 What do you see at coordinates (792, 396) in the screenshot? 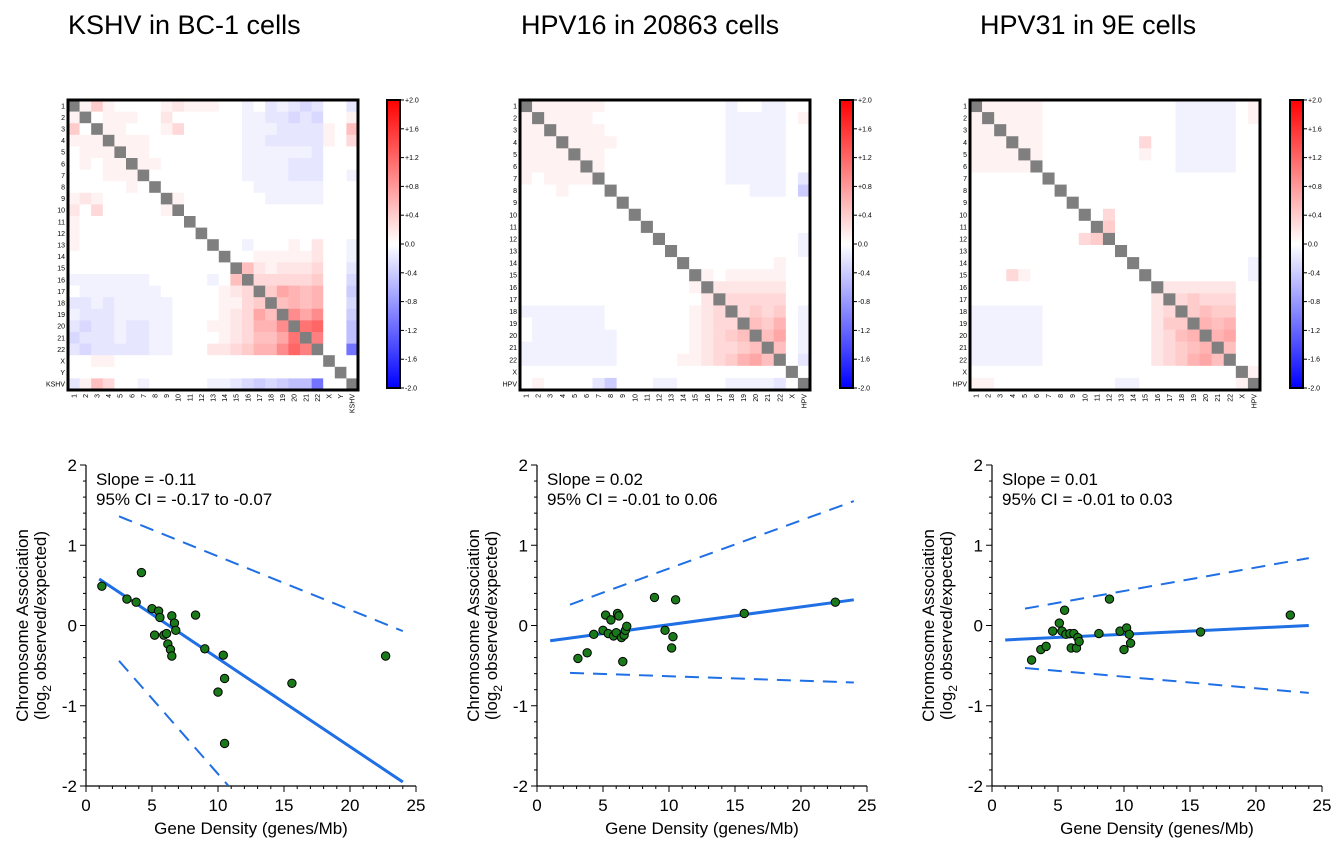
I see `heatmap-col-label: X` at bounding box center [792, 396].